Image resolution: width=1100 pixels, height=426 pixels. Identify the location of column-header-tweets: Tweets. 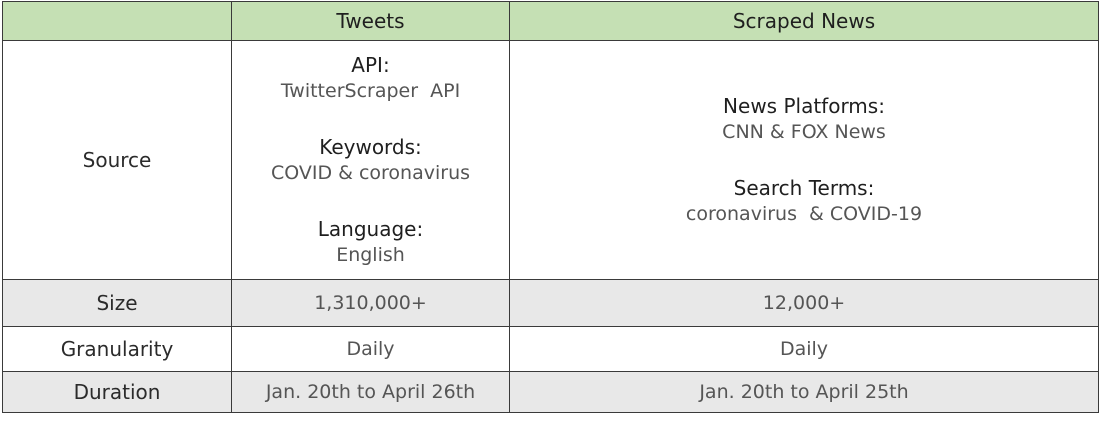
(370, 21).